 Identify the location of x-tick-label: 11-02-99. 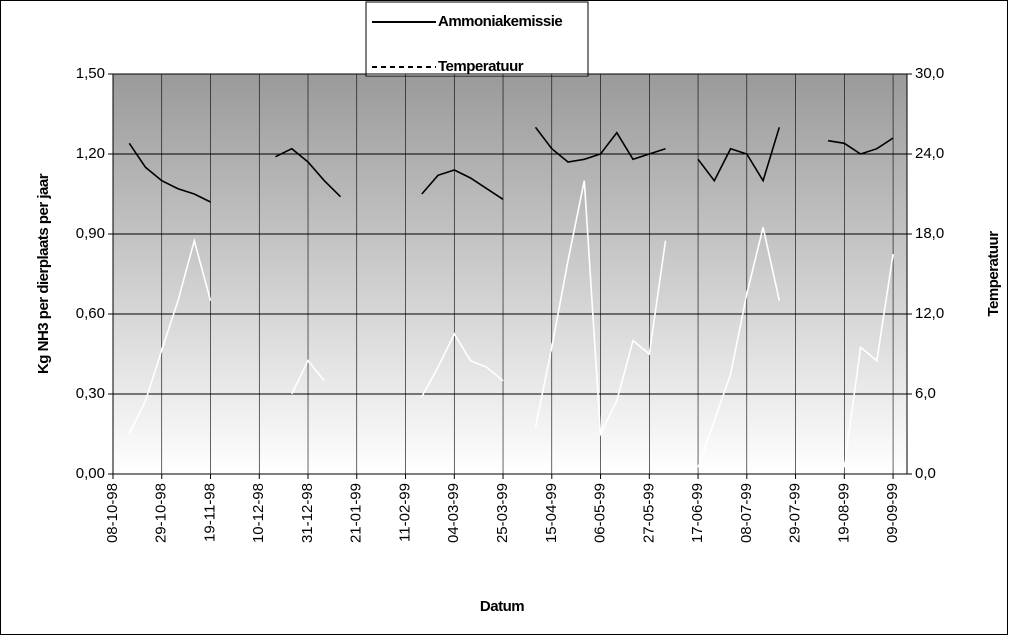
(404, 512).